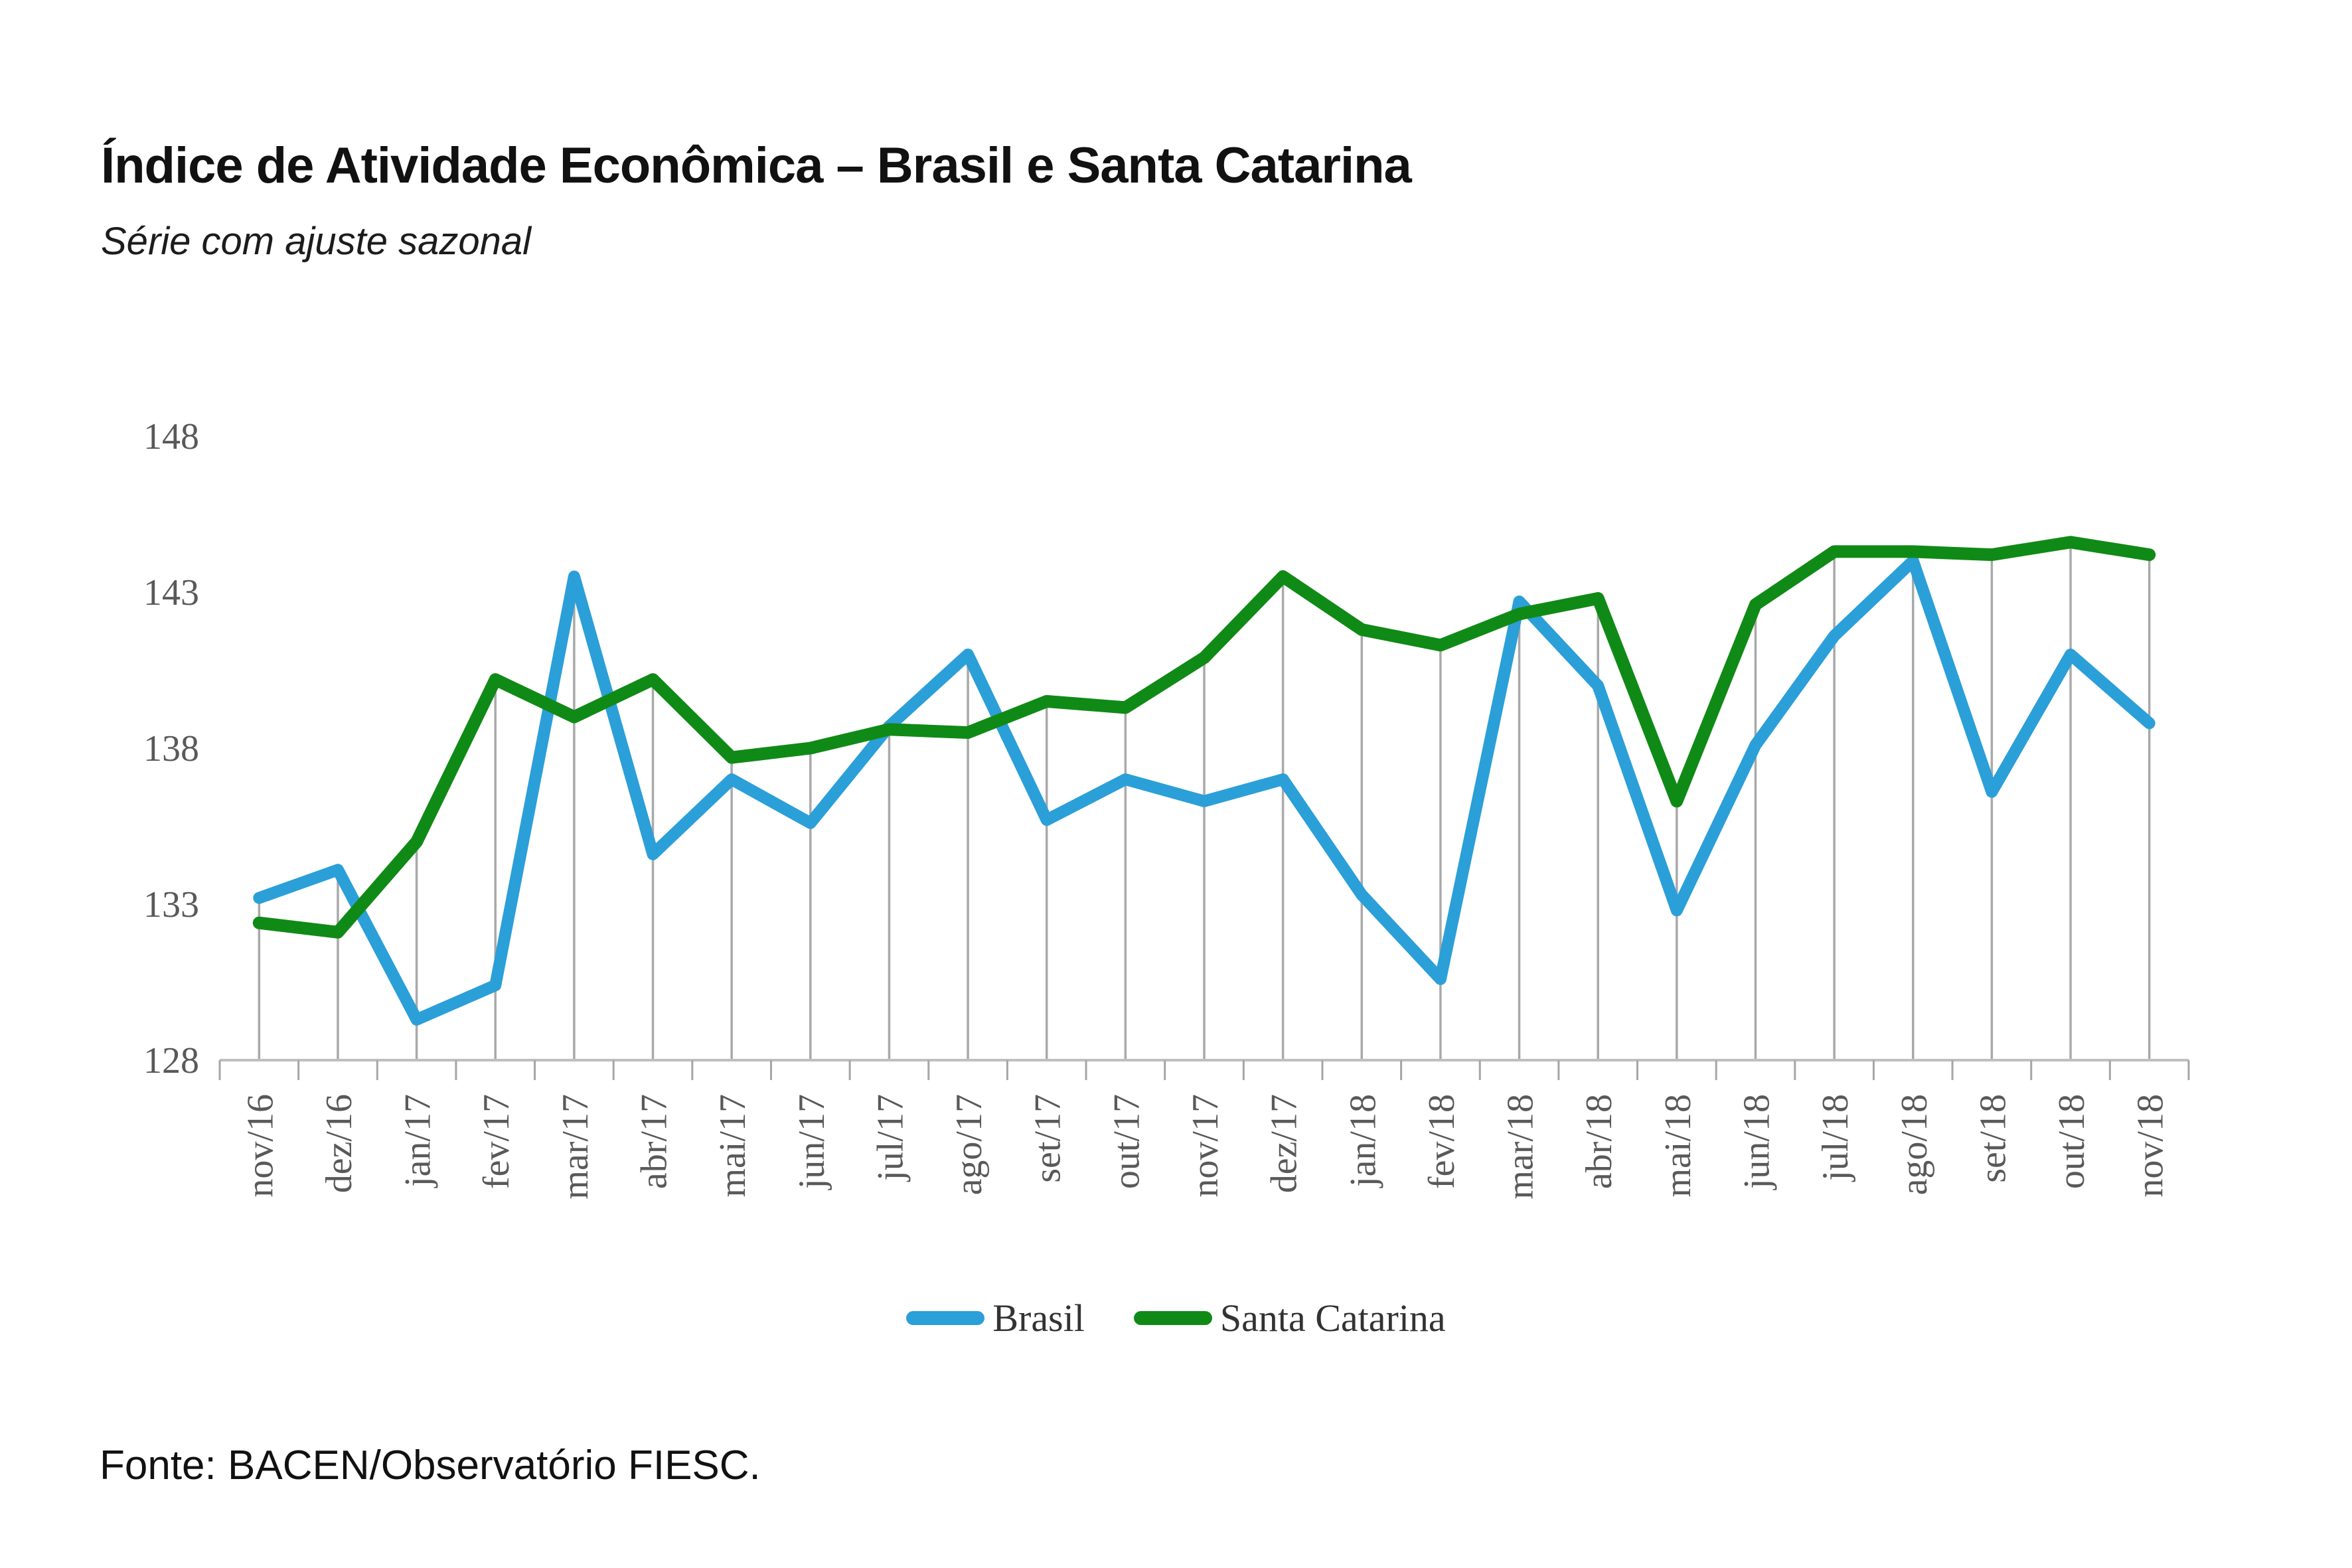 This screenshot has height=1568, width=2352. I want to click on legend-label-brasil: Brasil, so click(1038, 1318).